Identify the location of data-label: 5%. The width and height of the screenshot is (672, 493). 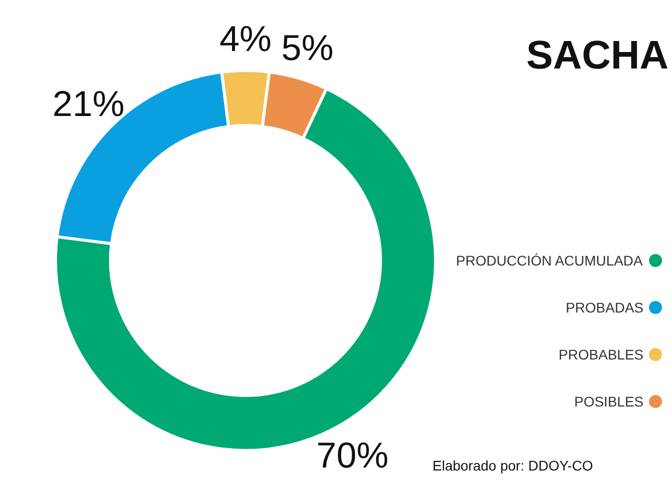
(307, 47).